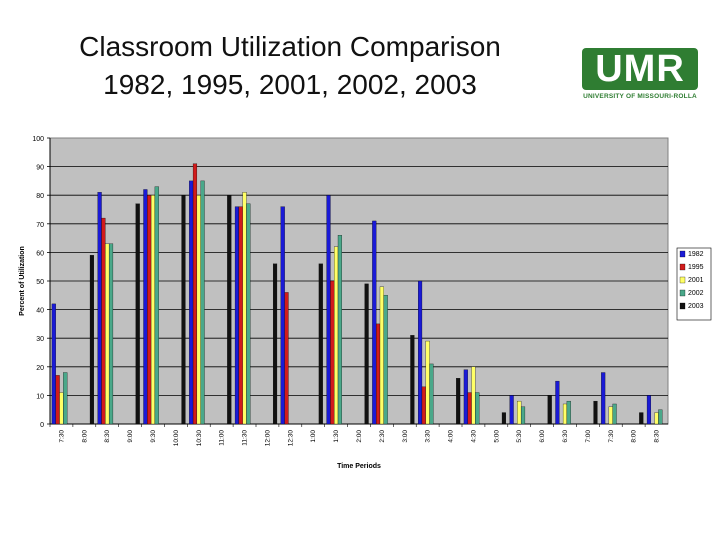 This screenshot has width=720, height=540. I want to click on x-tick-label: 3:30, so click(428, 436).